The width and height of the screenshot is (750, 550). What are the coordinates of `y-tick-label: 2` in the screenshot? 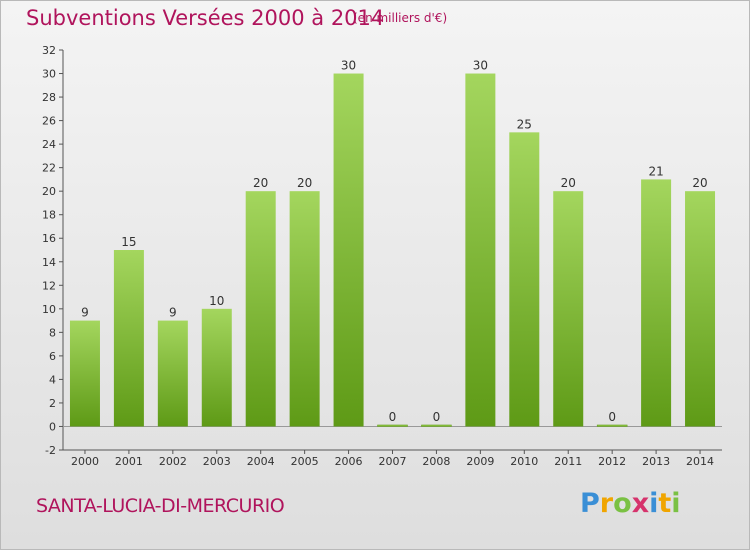 It's located at (52, 403).